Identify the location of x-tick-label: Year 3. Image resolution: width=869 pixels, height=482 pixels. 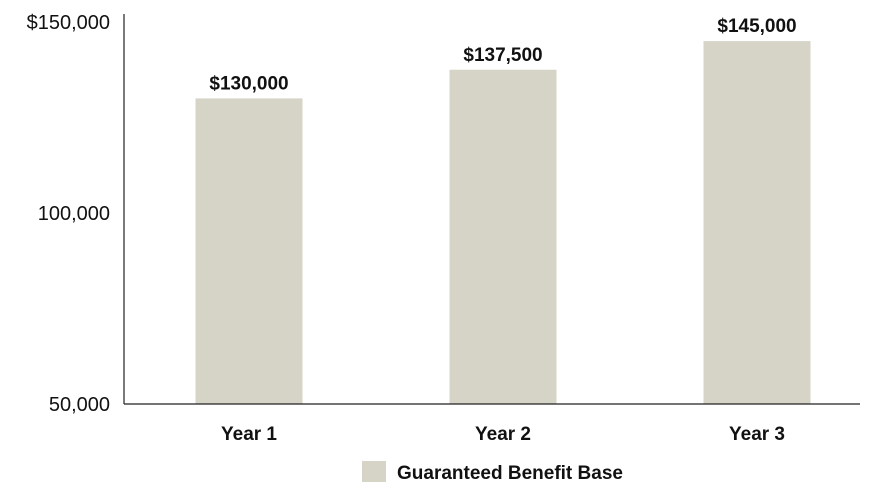
(757, 434).